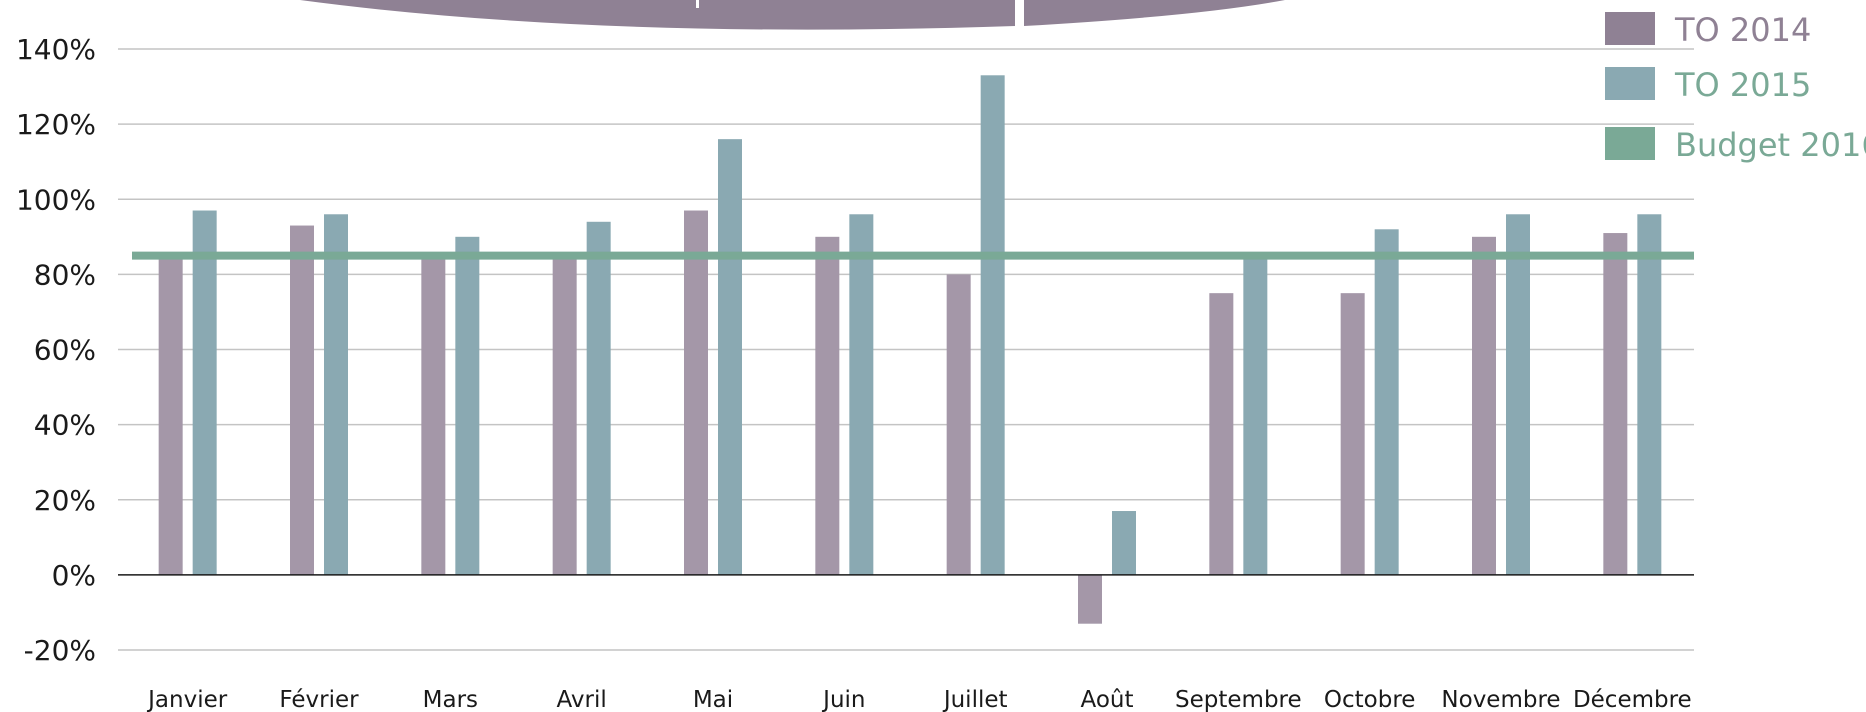  What do you see at coordinates (1154, 13) in the screenshot?
I see `banner-right-segment` at bounding box center [1154, 13].